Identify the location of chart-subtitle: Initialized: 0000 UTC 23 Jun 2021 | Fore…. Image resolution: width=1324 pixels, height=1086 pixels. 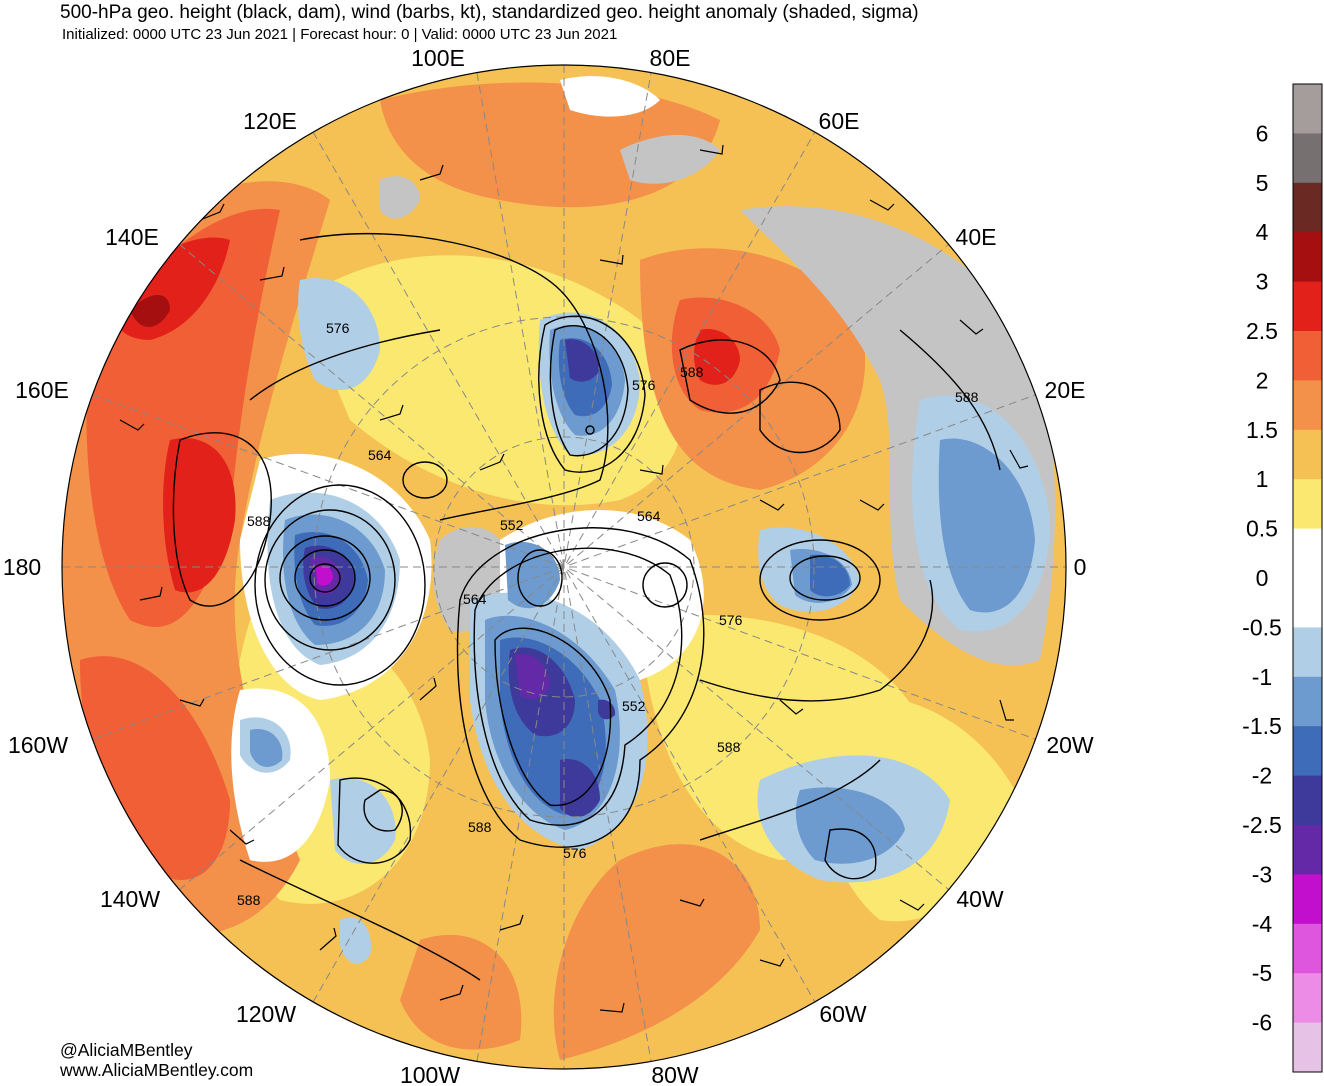
(340, 34).